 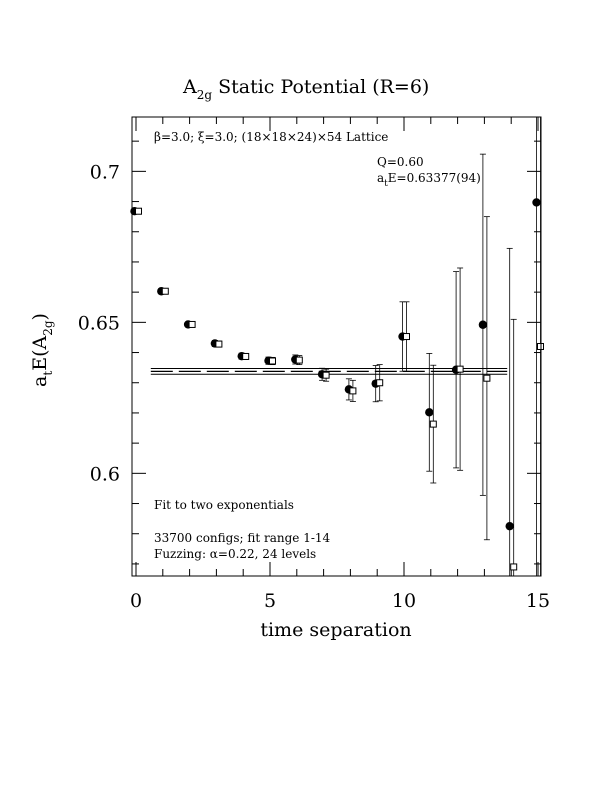 What do you see at coordinates (380, 178) in the screenshot?
I see `annotation-energy-a: a` at bounding box center [380, 178].